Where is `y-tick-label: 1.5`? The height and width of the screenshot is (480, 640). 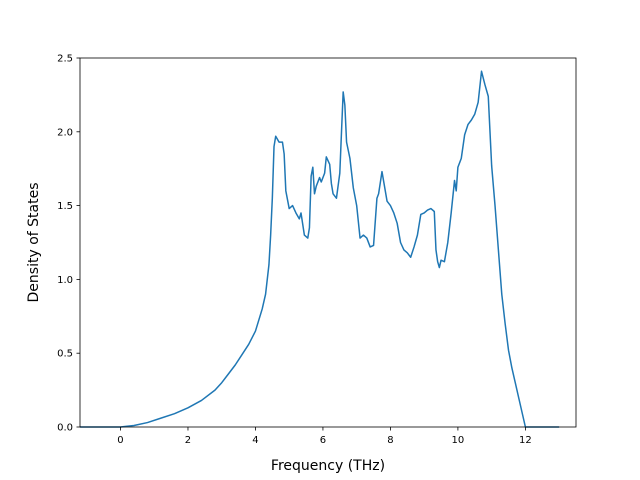 y-tick-label: 1.5 is located at coordinates (65, 206).